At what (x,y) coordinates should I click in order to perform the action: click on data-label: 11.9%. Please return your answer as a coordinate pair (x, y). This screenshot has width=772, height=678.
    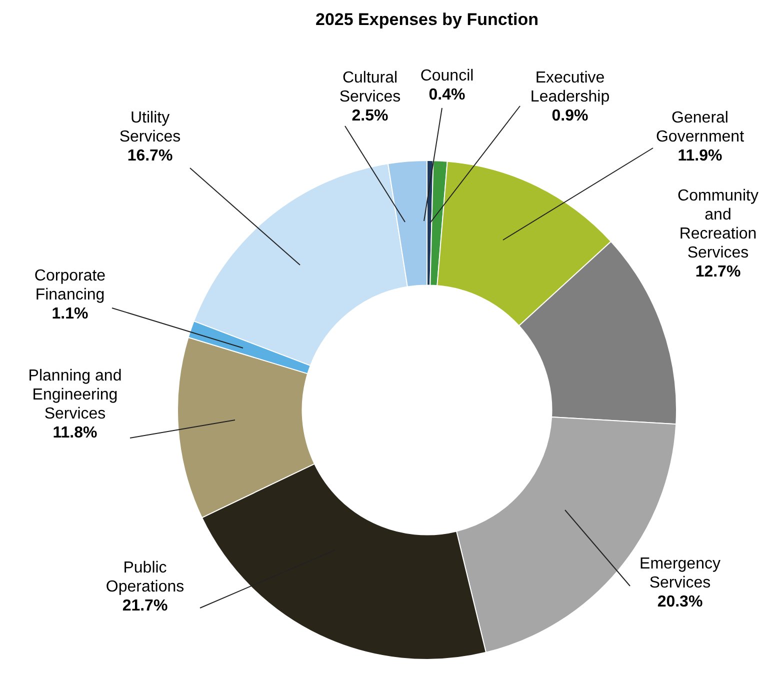
    Looking at the image, I should click on (700, 155).